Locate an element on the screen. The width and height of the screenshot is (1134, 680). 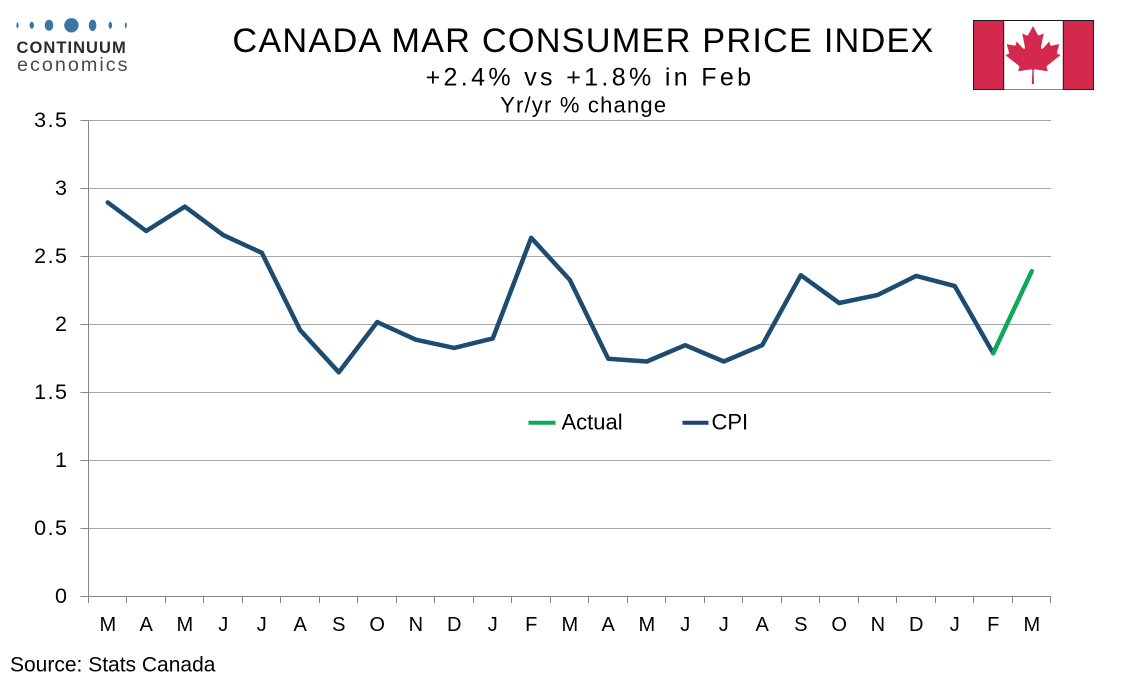
svg-text: Yr/yr % change is located at coordinates (583, 105).